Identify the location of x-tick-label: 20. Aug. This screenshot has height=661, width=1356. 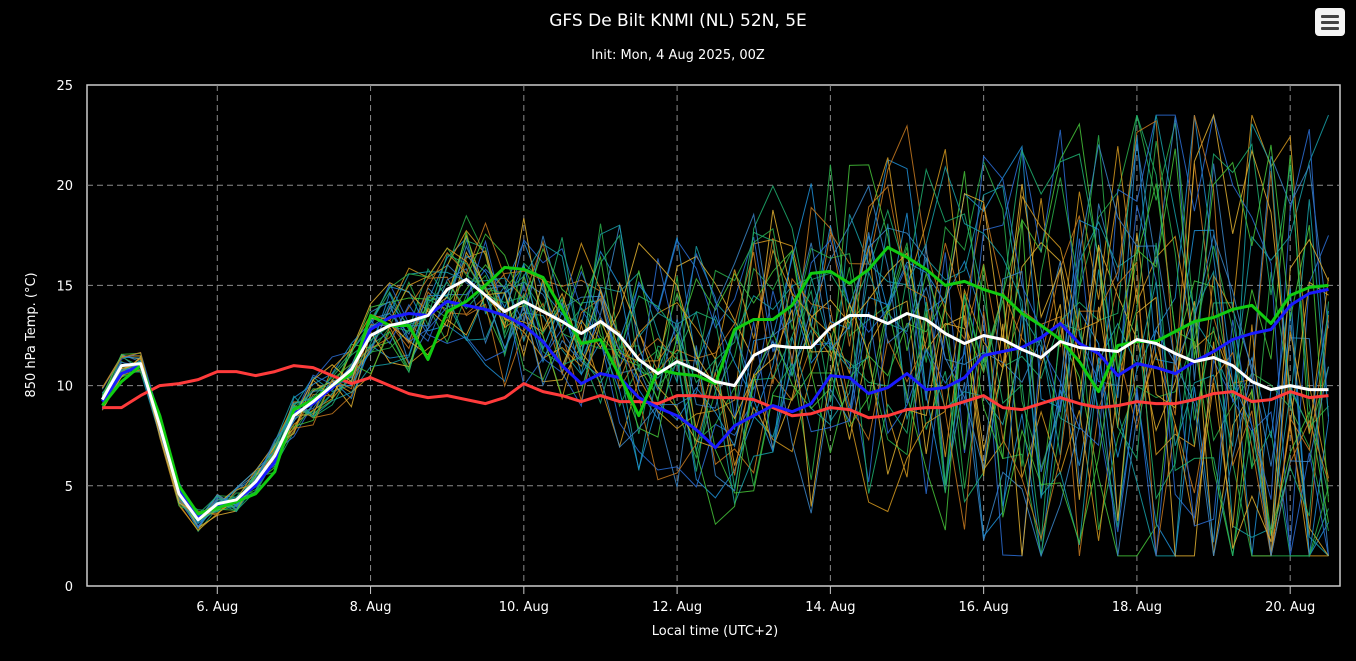
(1290, 607).